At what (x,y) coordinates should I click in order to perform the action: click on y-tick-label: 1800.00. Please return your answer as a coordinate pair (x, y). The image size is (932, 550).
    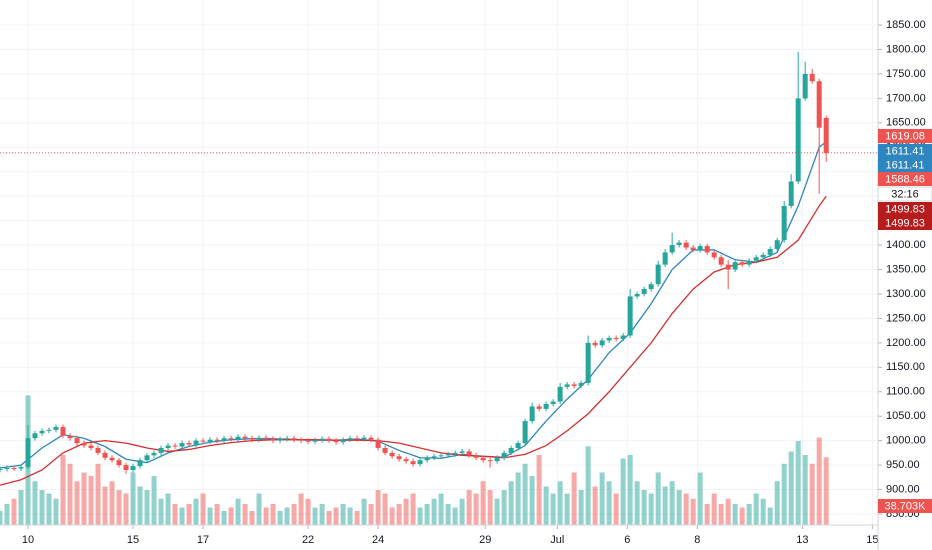
    Looking at the image, I should click on (906, 49).